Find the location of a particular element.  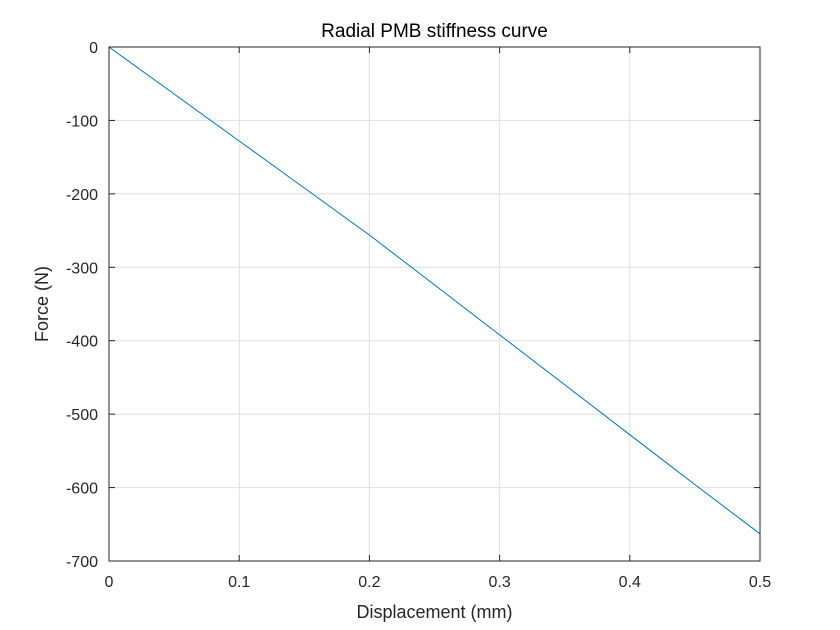

x-axis-label: Displacement (mm) is located at coordinates (434, 612).